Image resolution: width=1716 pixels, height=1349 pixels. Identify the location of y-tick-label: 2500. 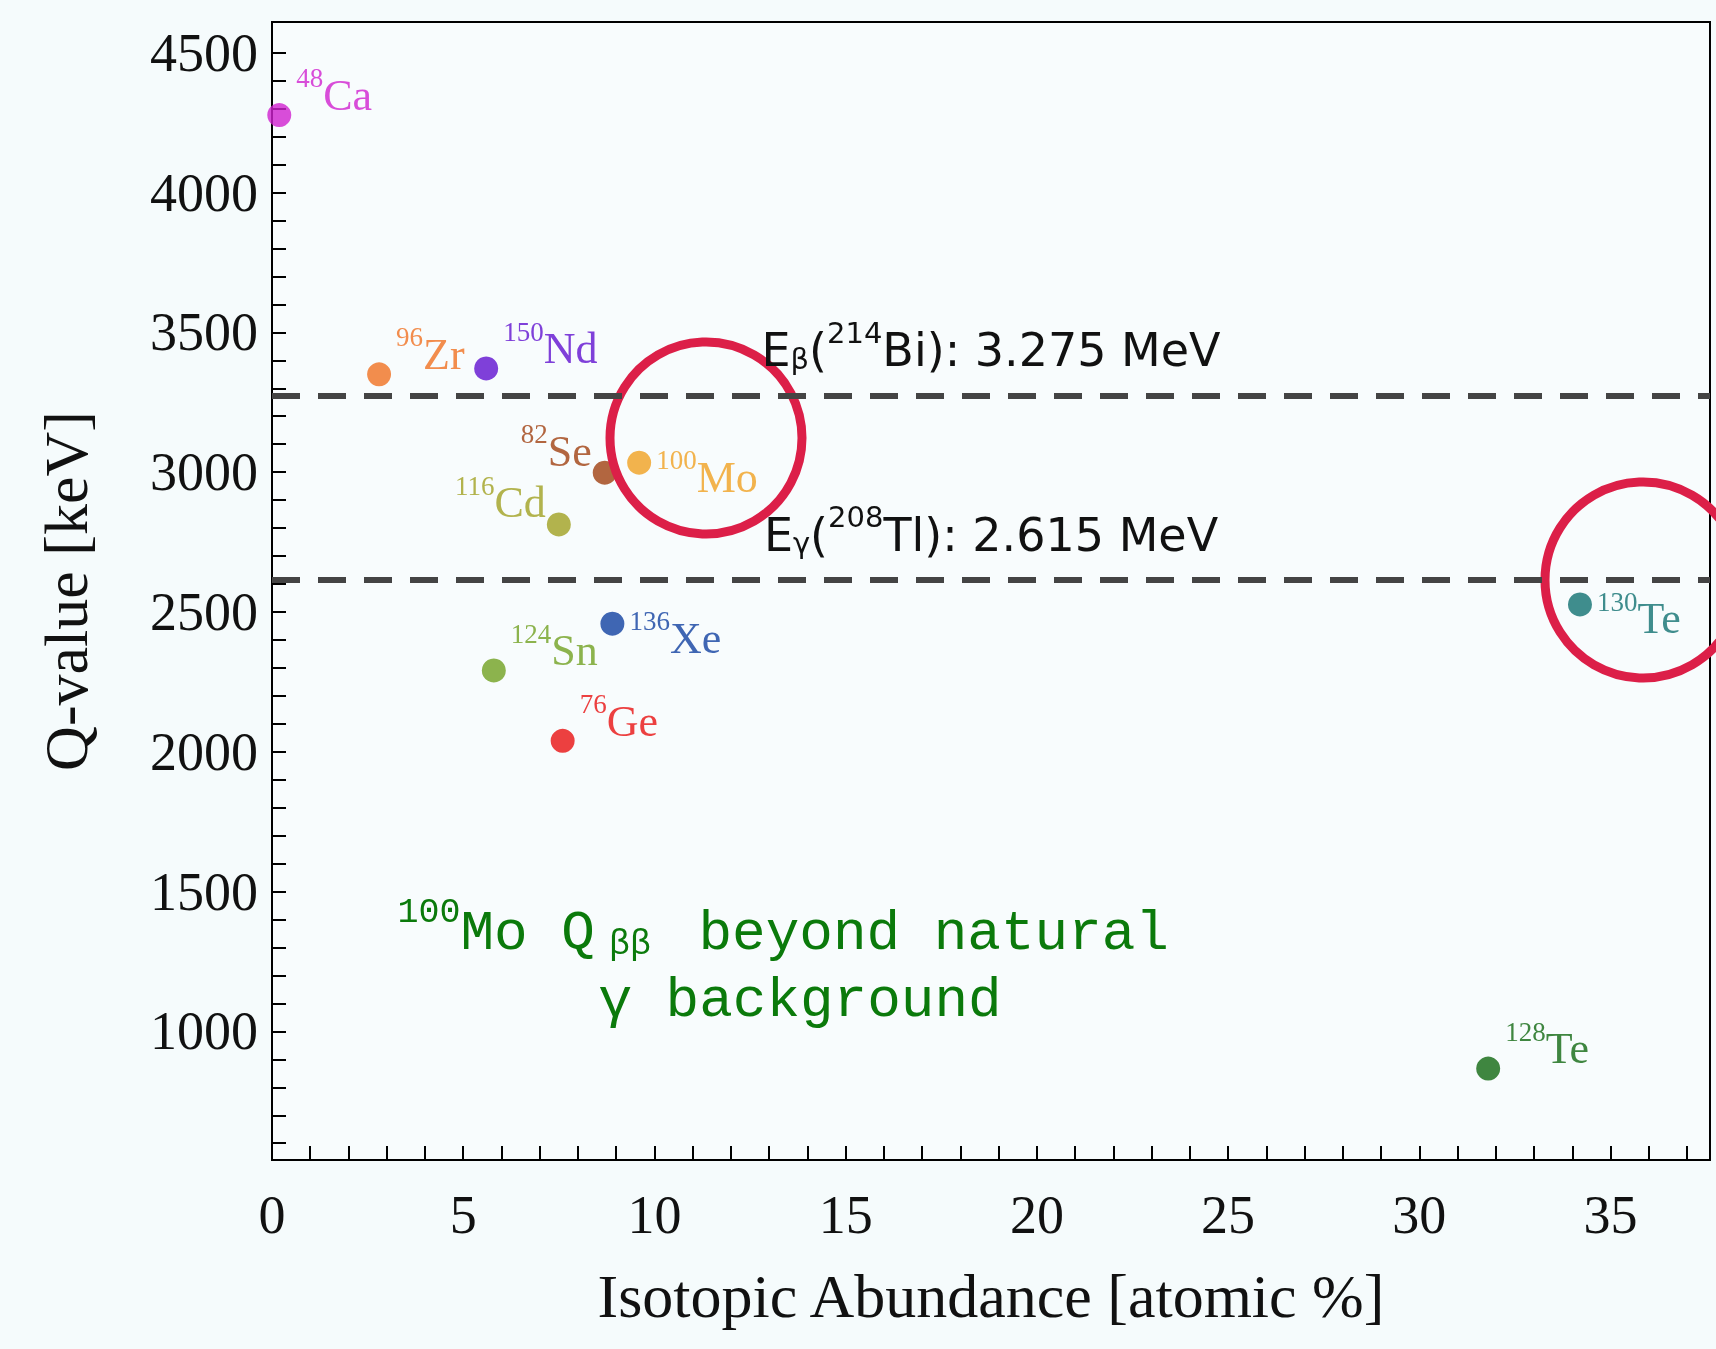
(204, 611).